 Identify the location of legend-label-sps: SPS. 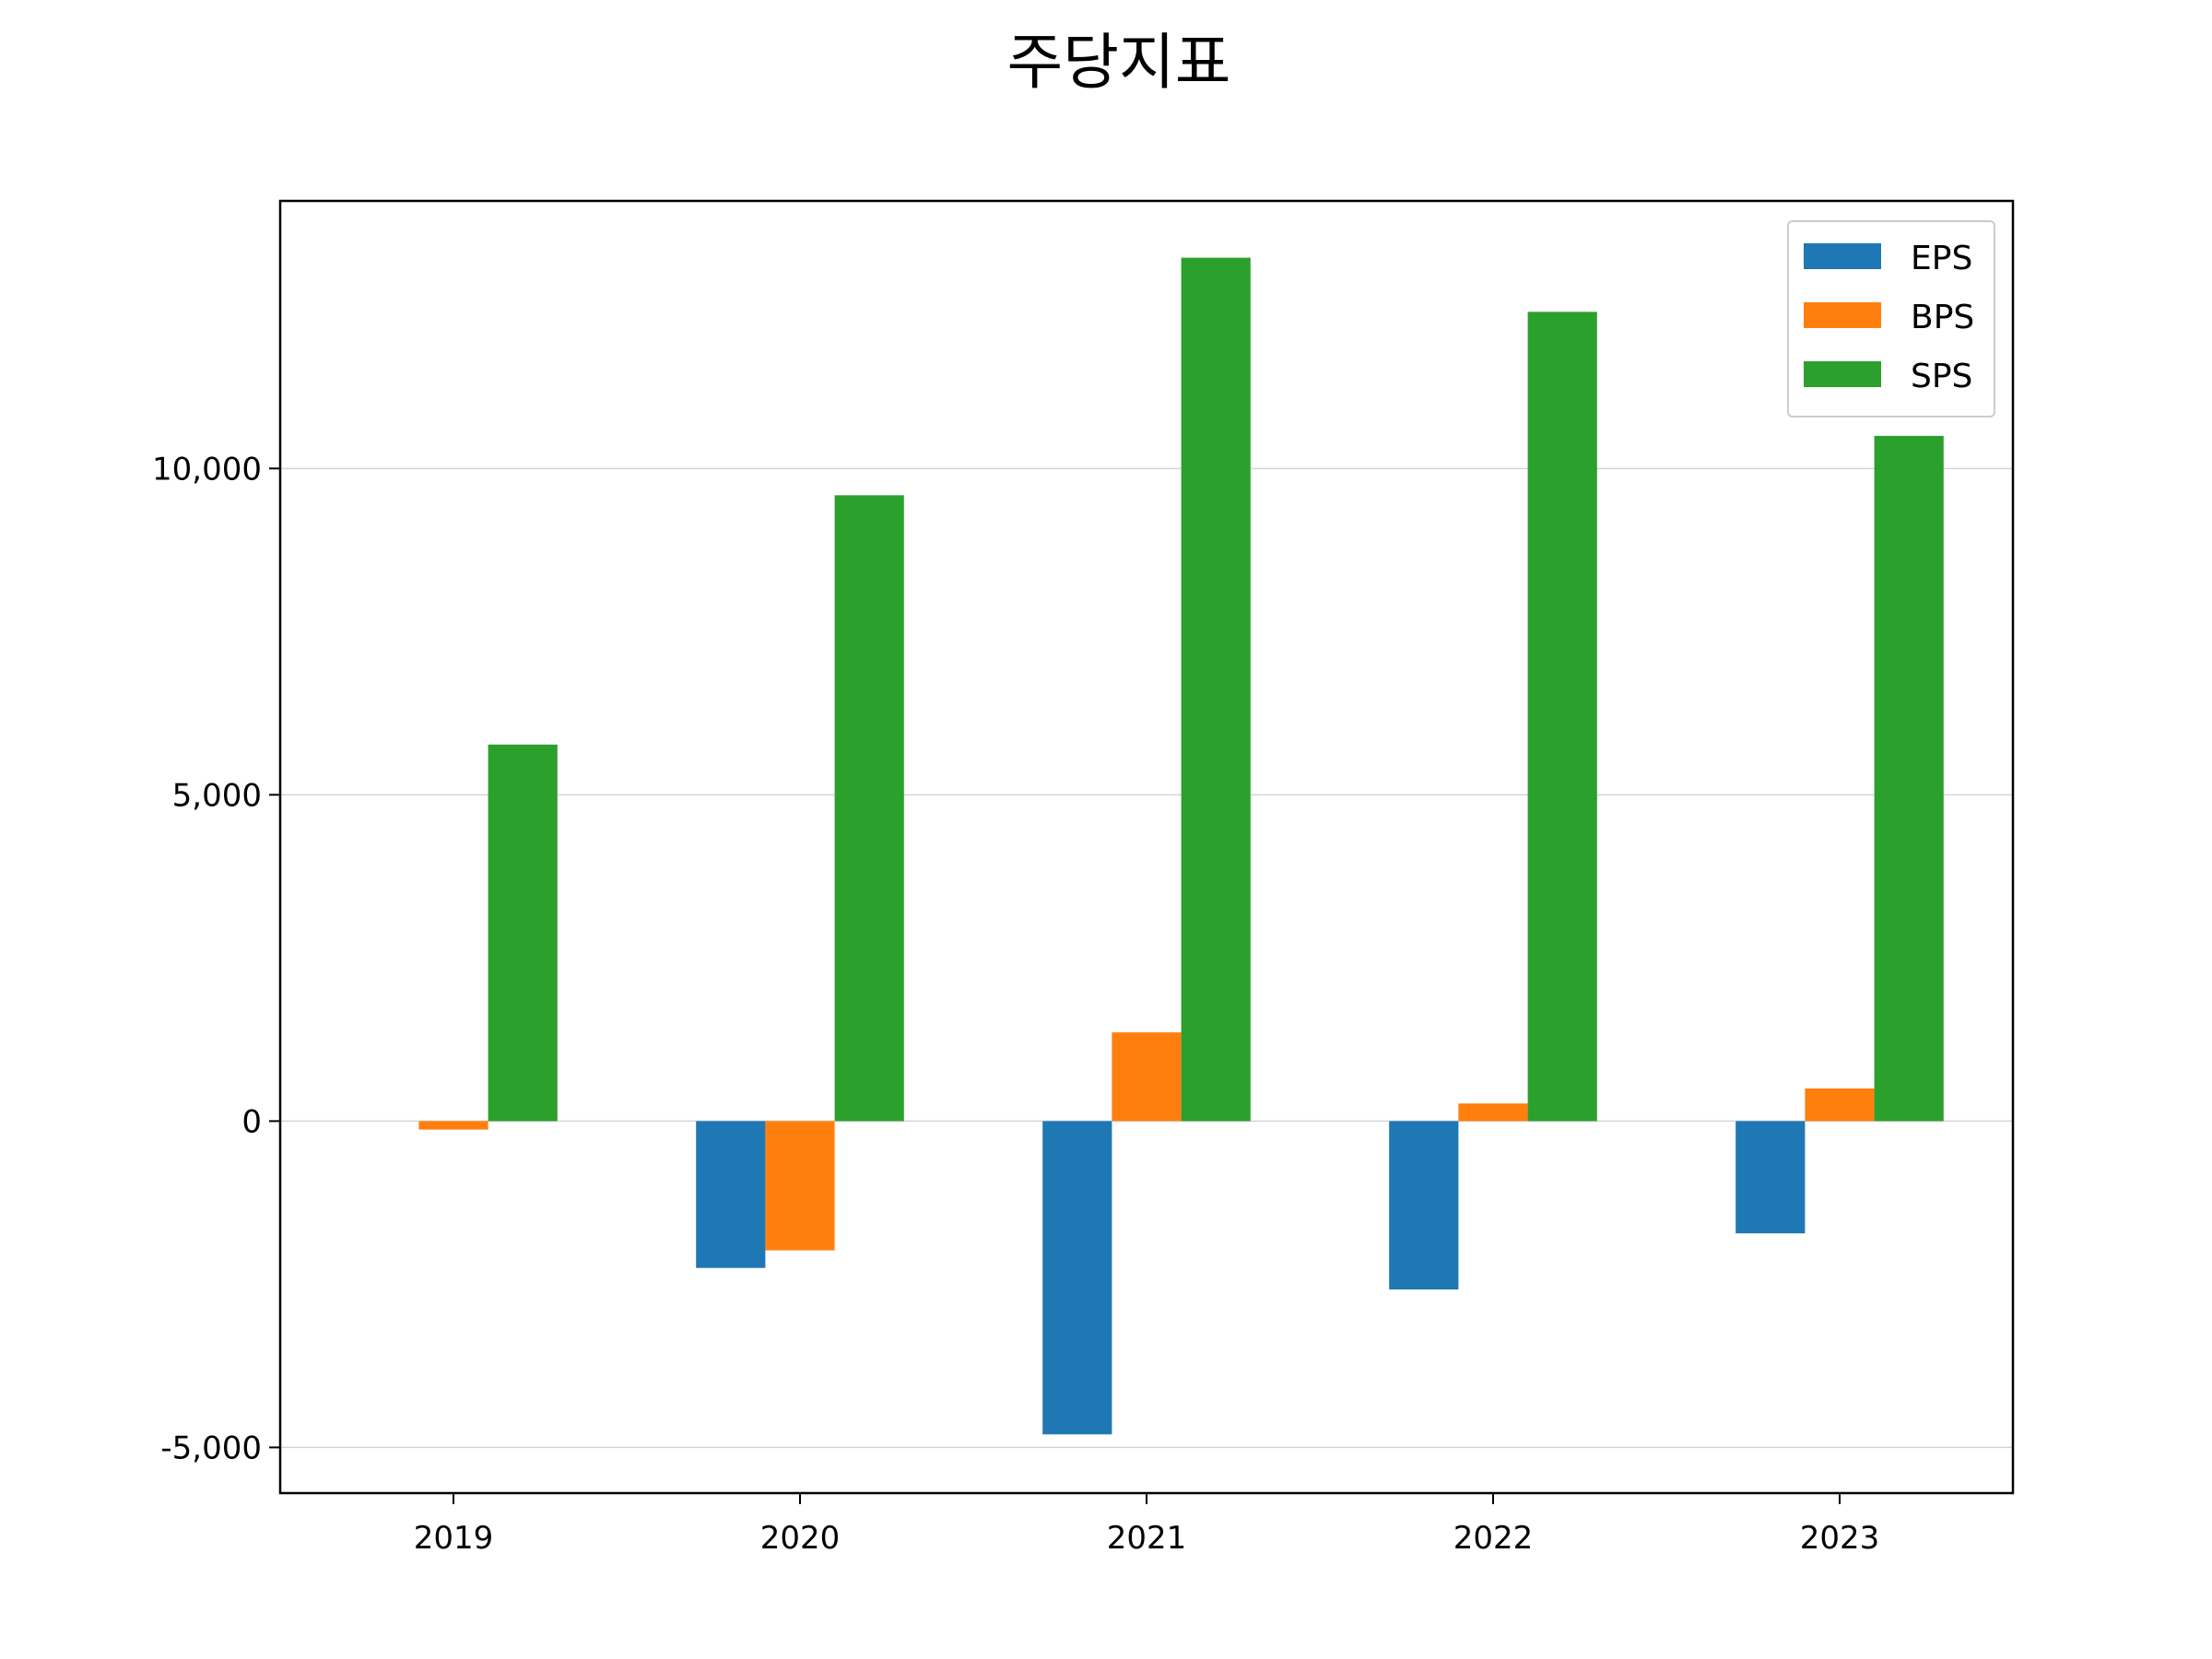
(1941, 376).